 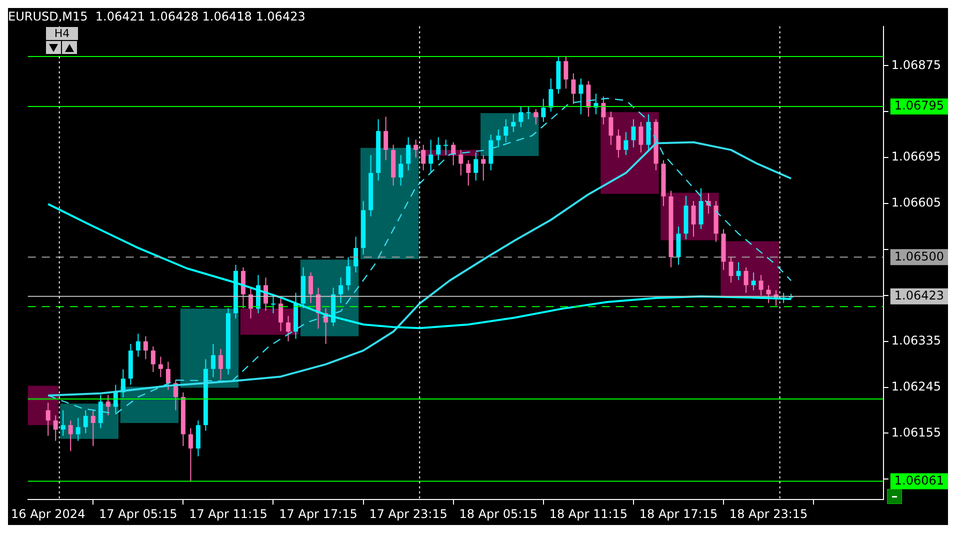 What do you see at coordinates (62, 33) in the screenshot?
I see `annotation: H4` at bounding box center [62, 33].